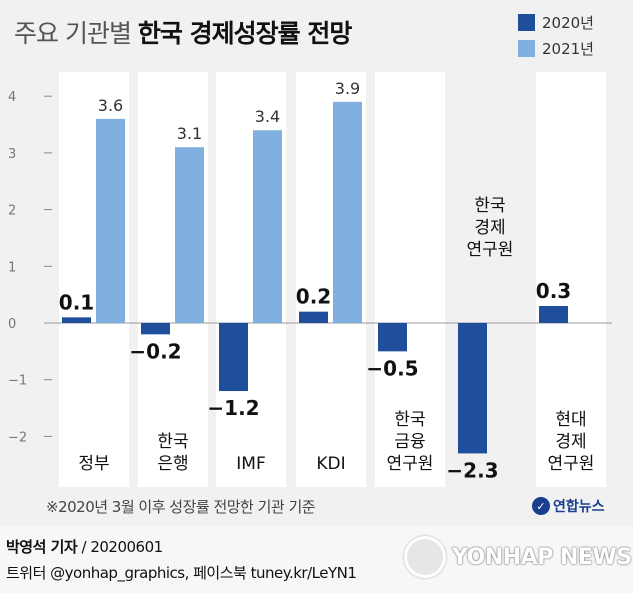 This screenshot has height=593, width=633. I want to click on y-tick-label: 4, so click(12, 97).